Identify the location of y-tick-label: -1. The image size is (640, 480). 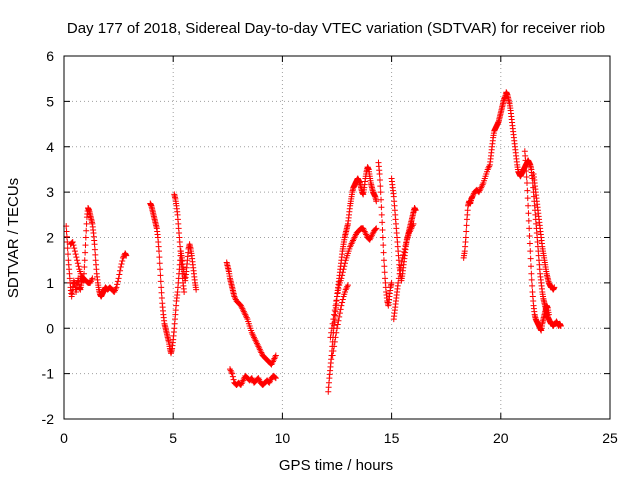
(48, 374).